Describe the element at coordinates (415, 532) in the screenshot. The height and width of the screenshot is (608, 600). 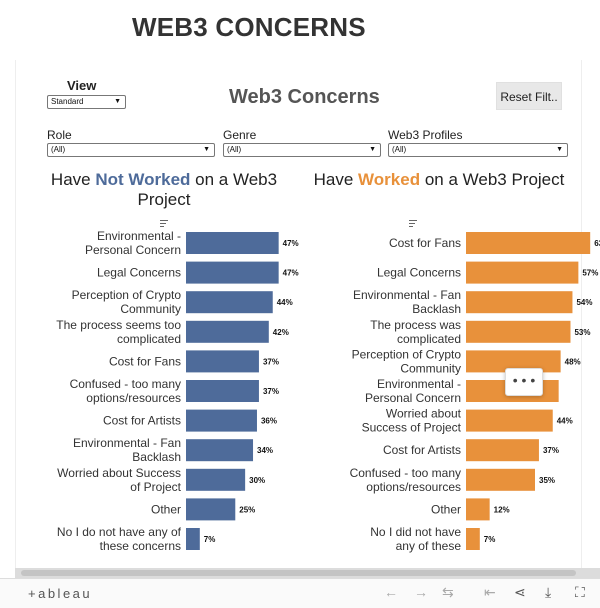
I see `category-label: No I did not have` at that location.